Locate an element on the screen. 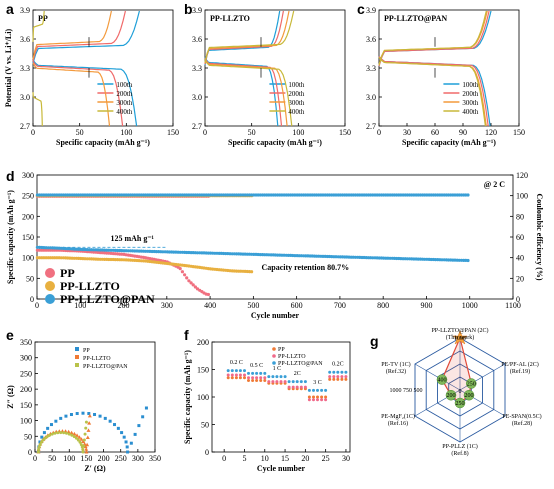  y2-axis-label: Coulombic efficiency (%) is located at coordinates (539, 236).